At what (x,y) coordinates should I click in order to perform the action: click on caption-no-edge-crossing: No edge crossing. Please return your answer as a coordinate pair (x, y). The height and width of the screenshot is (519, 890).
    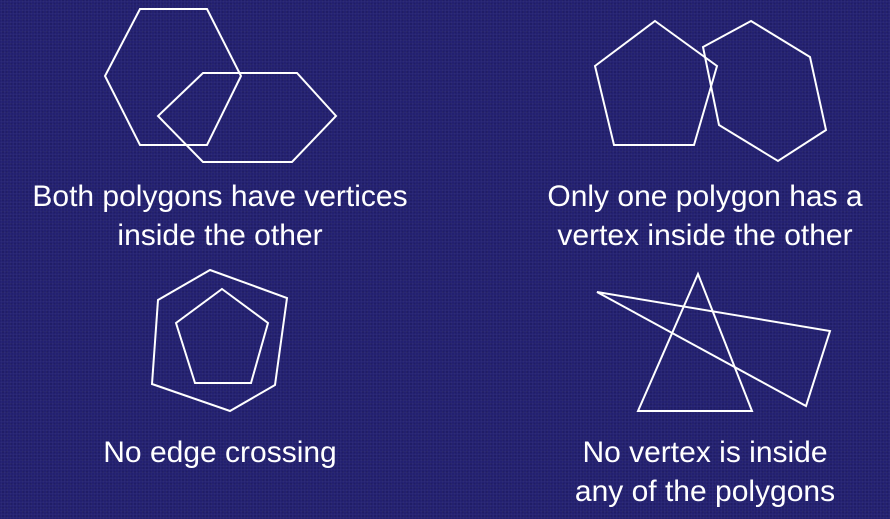
    Looking at the image, I should click on (220, 452).